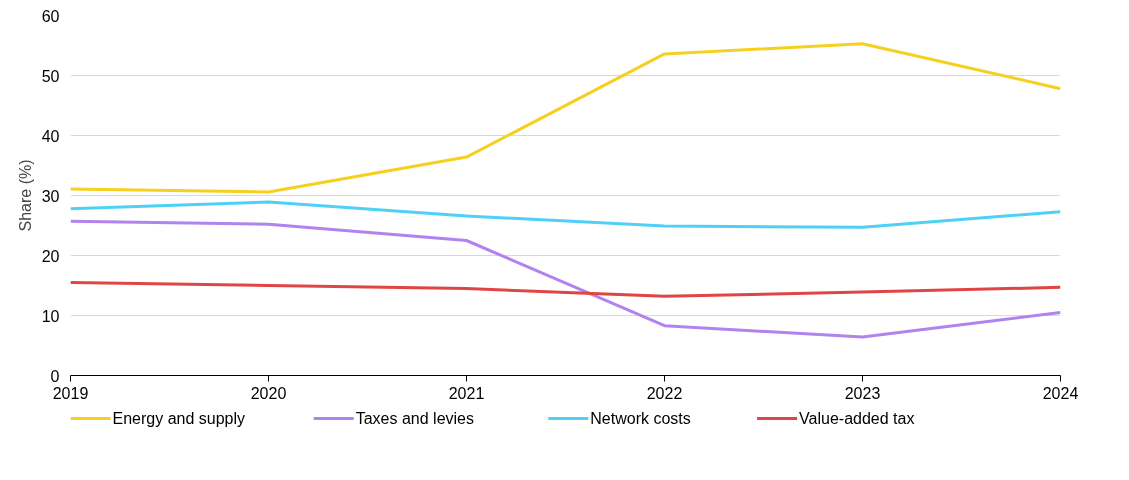 Image resolution: width=1129 pixels, height=480 pixels. What do you see at coordinates (50, 256) in the screenshot?
I see `y-tick-label: 20` at bounding box center [50, 256].